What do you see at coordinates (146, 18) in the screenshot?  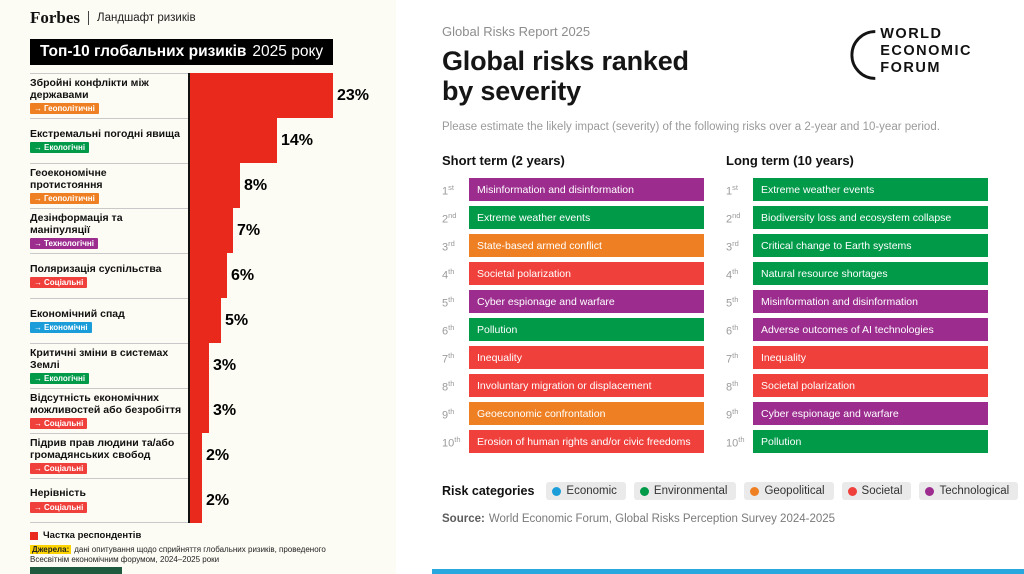 I see `brand-tagline: Ландшафт ризиків` at bounding box center [146, 18].